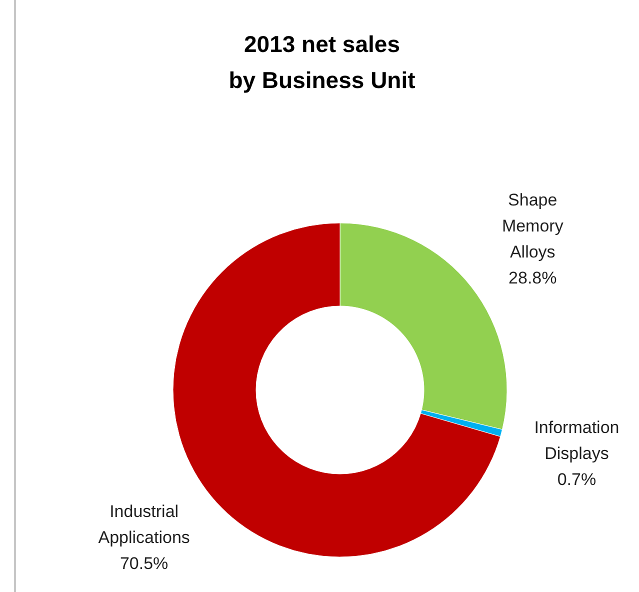 The height and width of the screenshot is (592, 639). Describe the element at coordinates (322, 62) in the screenshot. I see `chart-title: 2013 net sales by Business Unit` at that location.